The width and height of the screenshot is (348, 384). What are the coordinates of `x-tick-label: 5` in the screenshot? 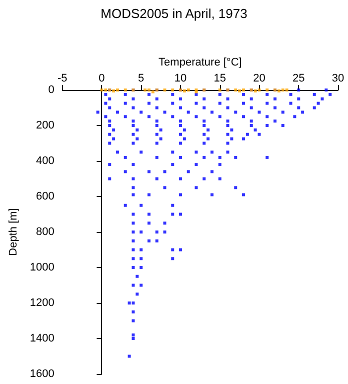 It's located at (141, 78).